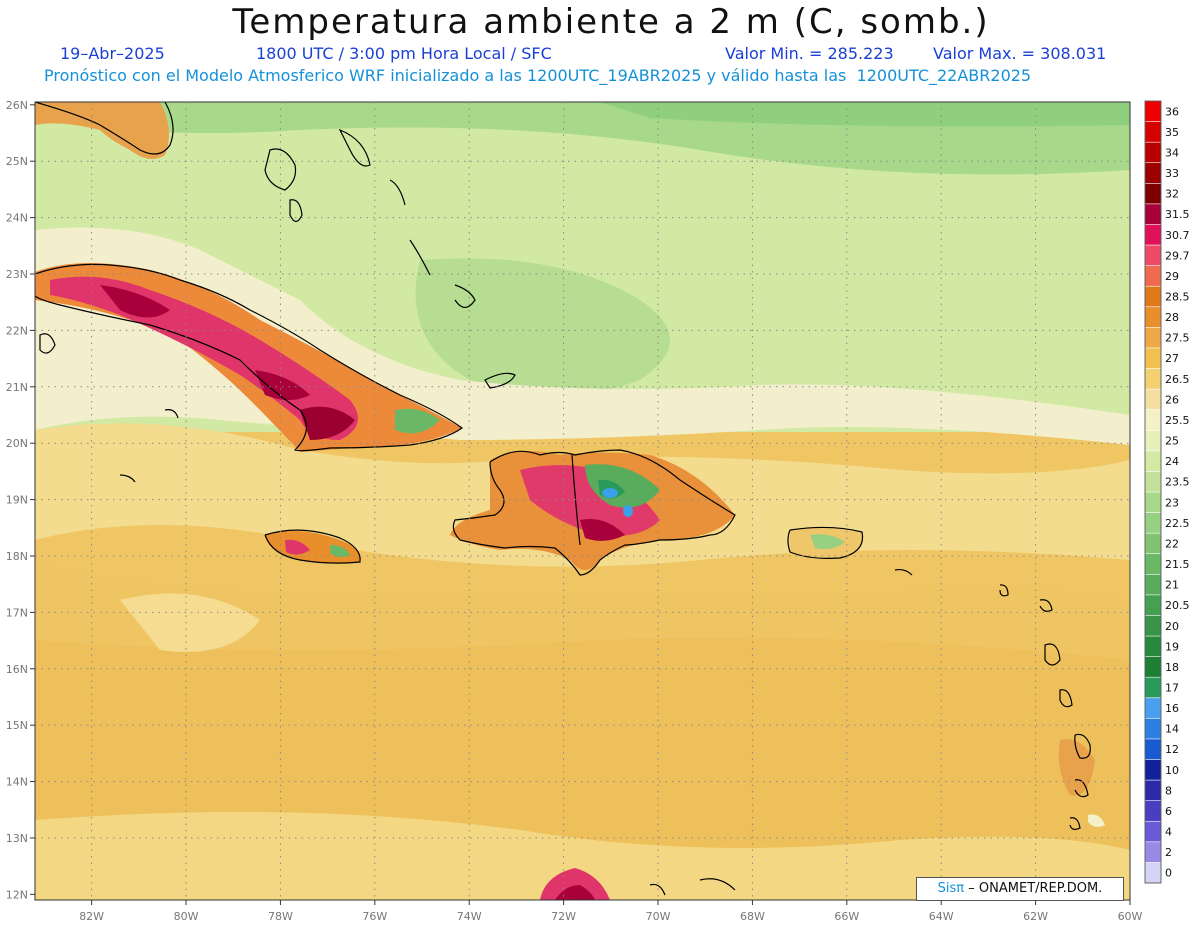 This screenshot has height=927, width=1200. Describe the element at coordinates (17, 669) in the screenshot. I see `lat-label: 16N` at that location.